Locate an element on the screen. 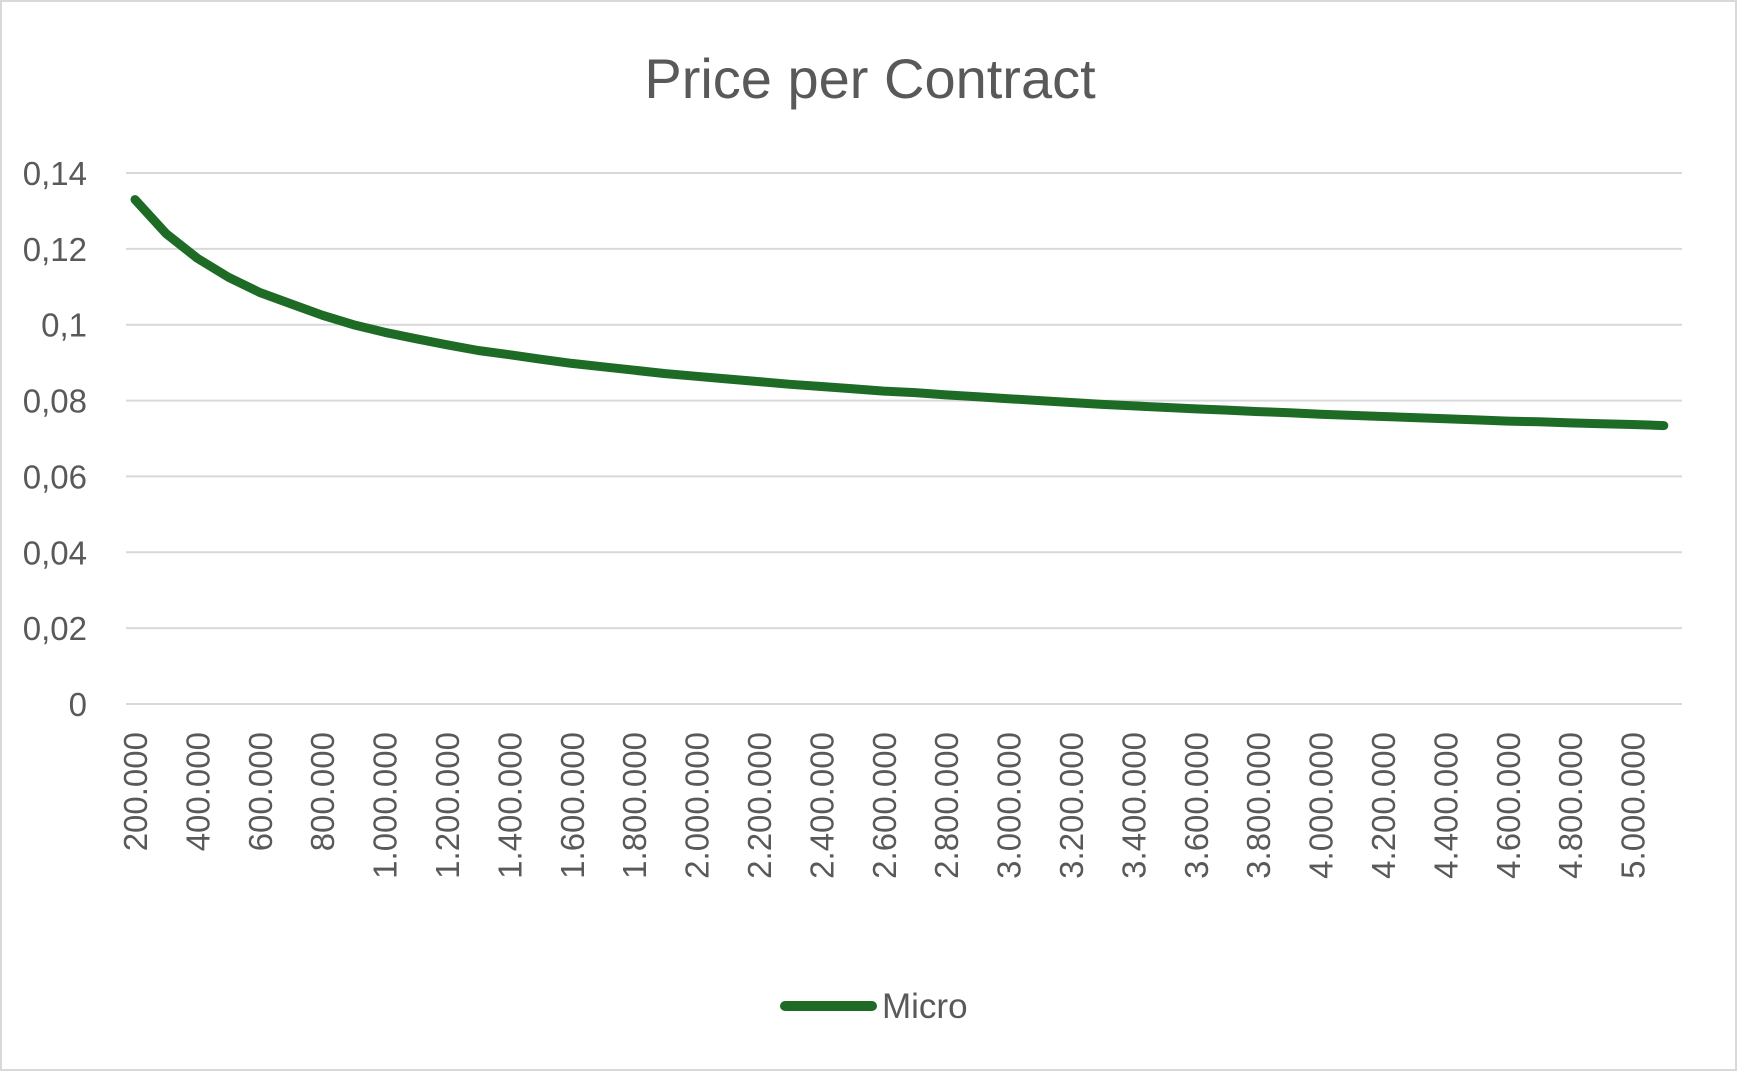 This screenshot has height=1071, width=1737. x-tick-label: 2.000.000 is located at coordinates (697, 805).